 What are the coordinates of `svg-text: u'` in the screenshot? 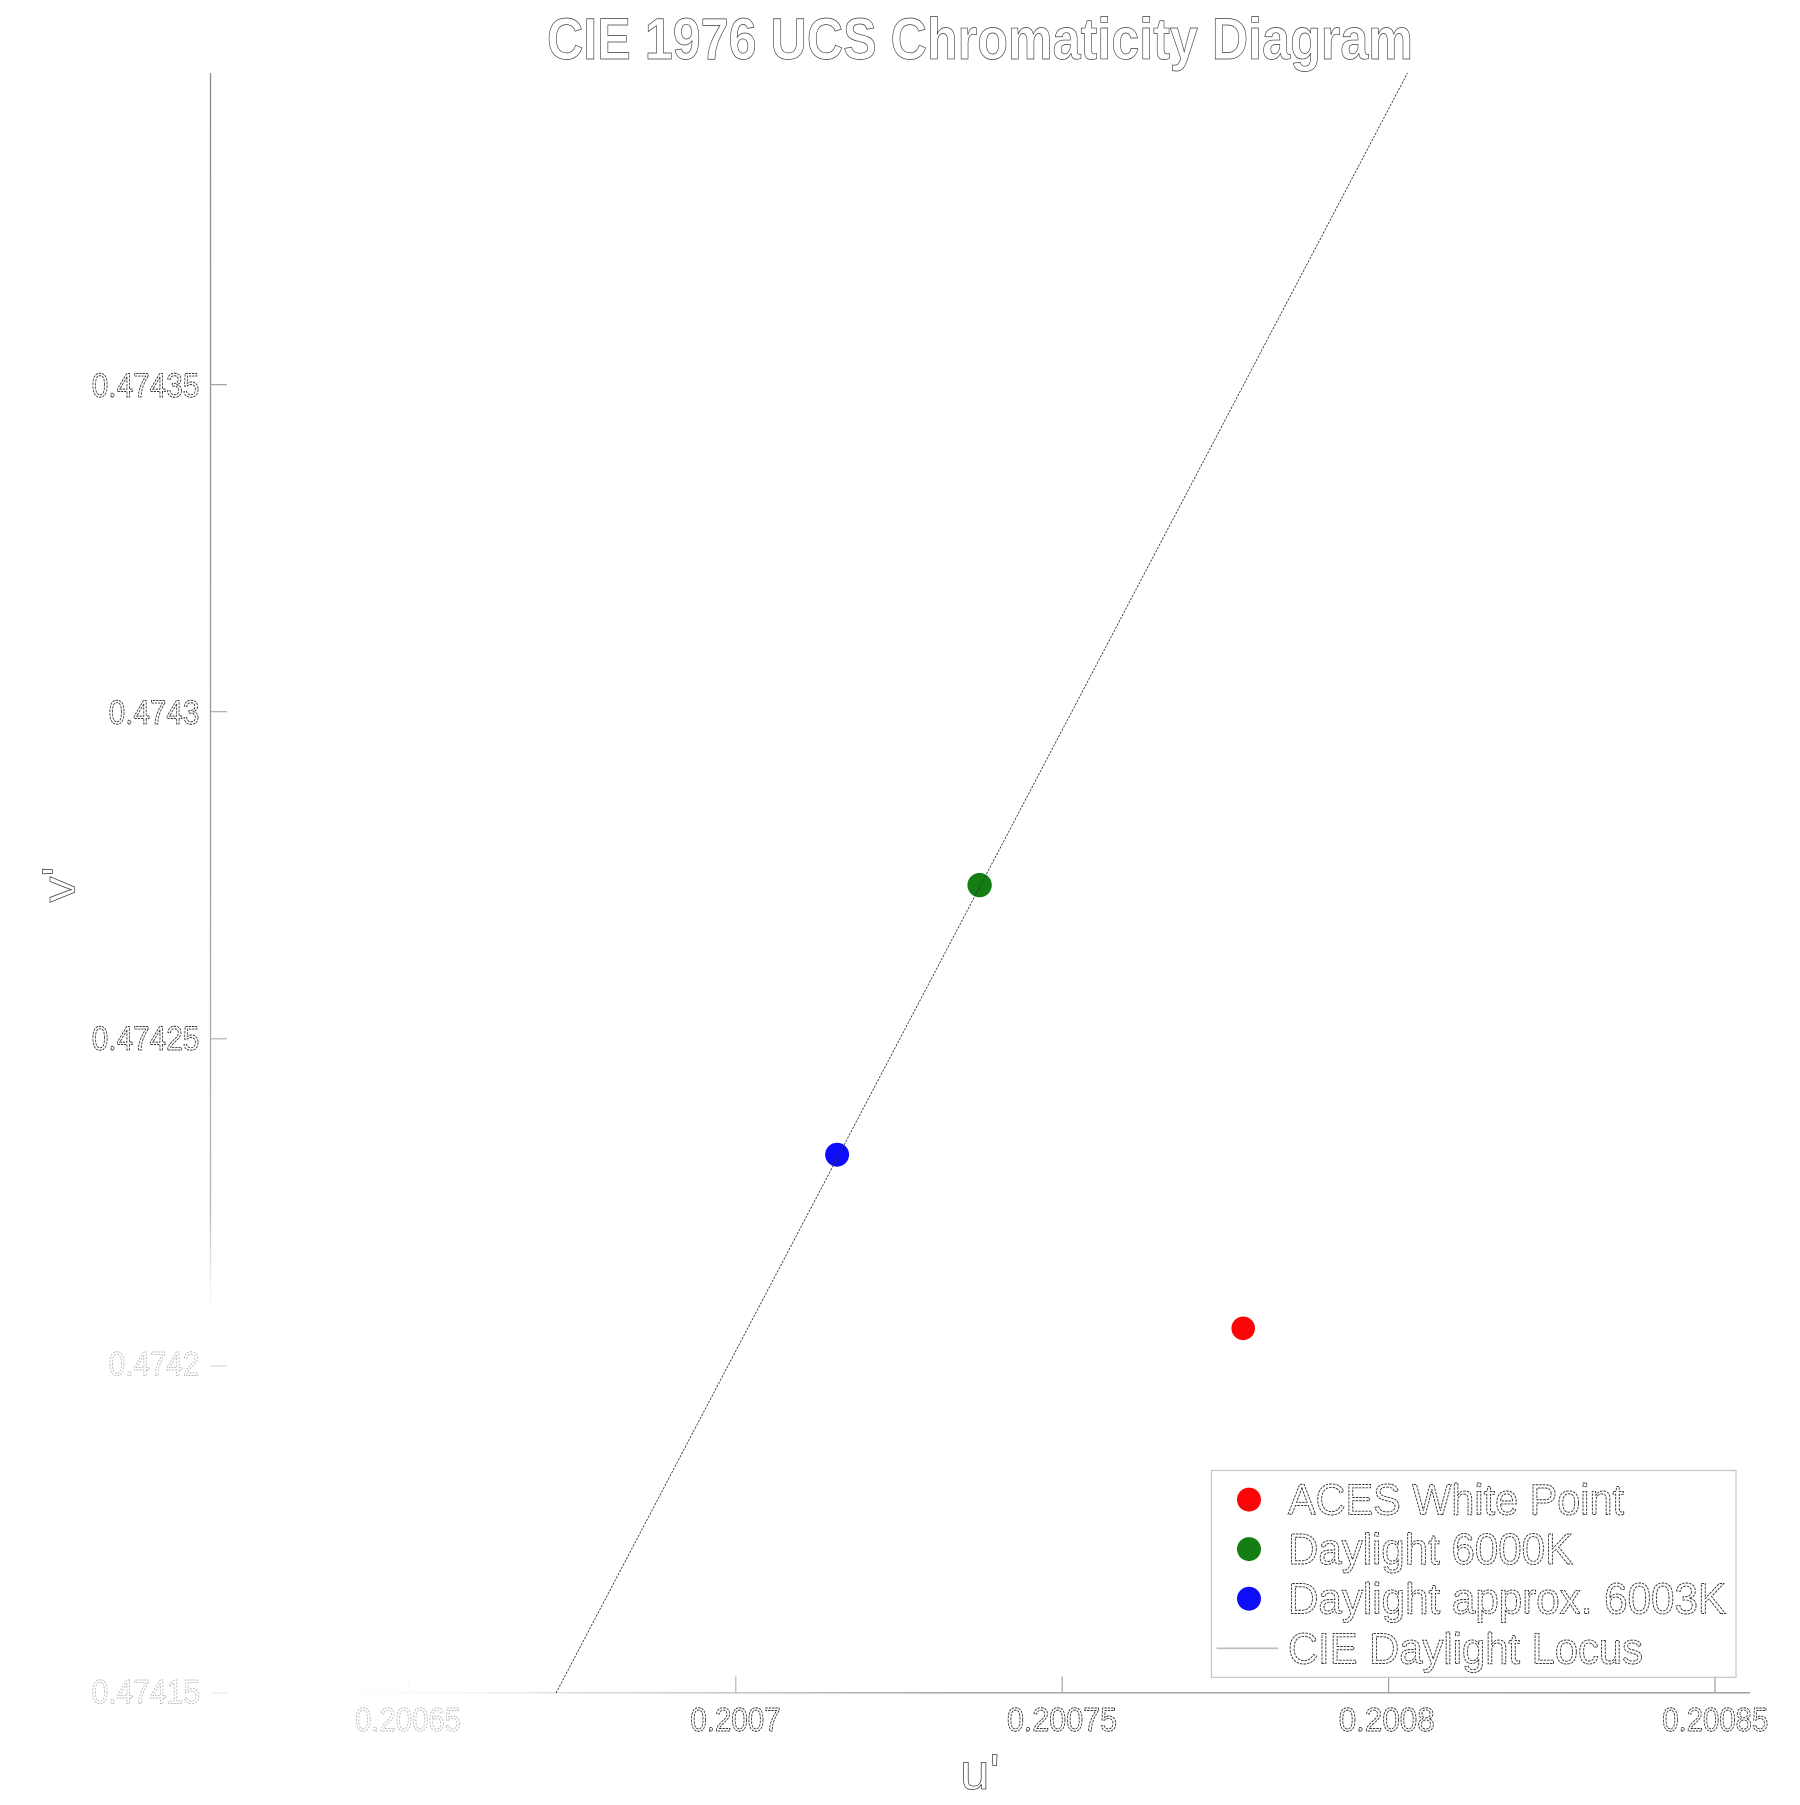 It's located at (980, 1772).